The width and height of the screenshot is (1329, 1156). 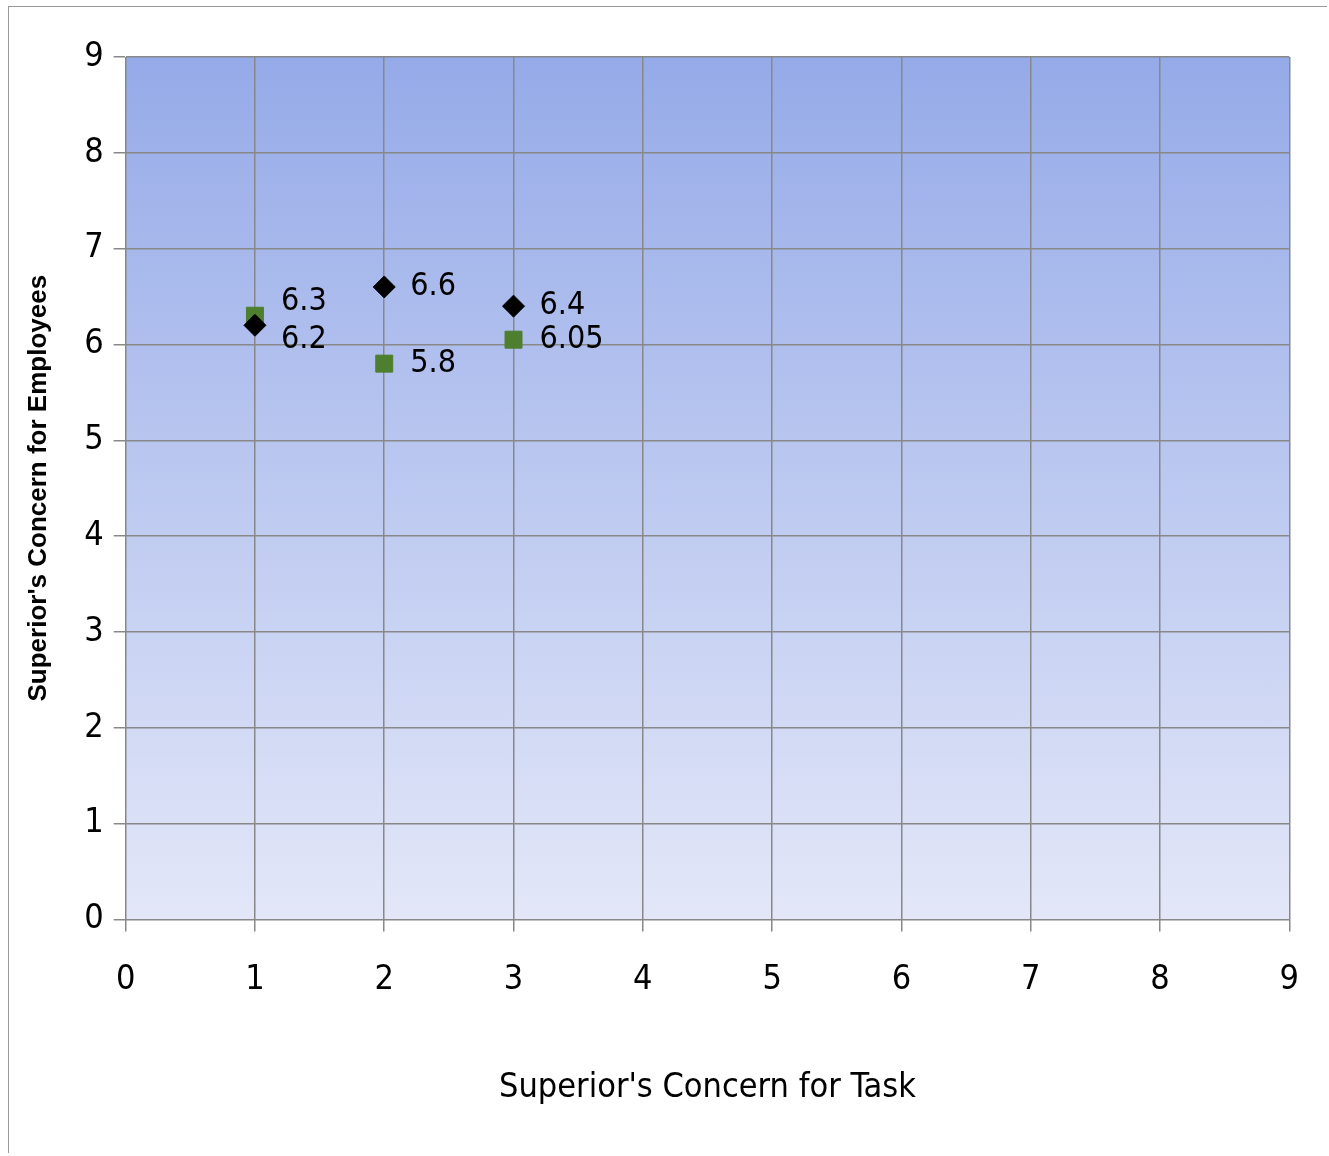 I want to click on y-axis-title: Superior's Concern for Employees, so click(x=36, y=488).